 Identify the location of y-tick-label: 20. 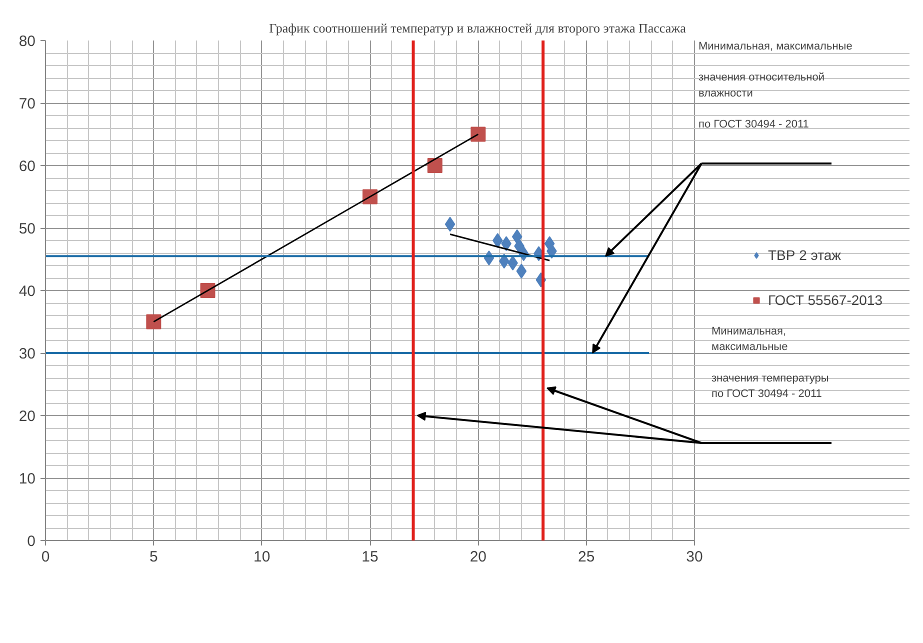
(27, 416).